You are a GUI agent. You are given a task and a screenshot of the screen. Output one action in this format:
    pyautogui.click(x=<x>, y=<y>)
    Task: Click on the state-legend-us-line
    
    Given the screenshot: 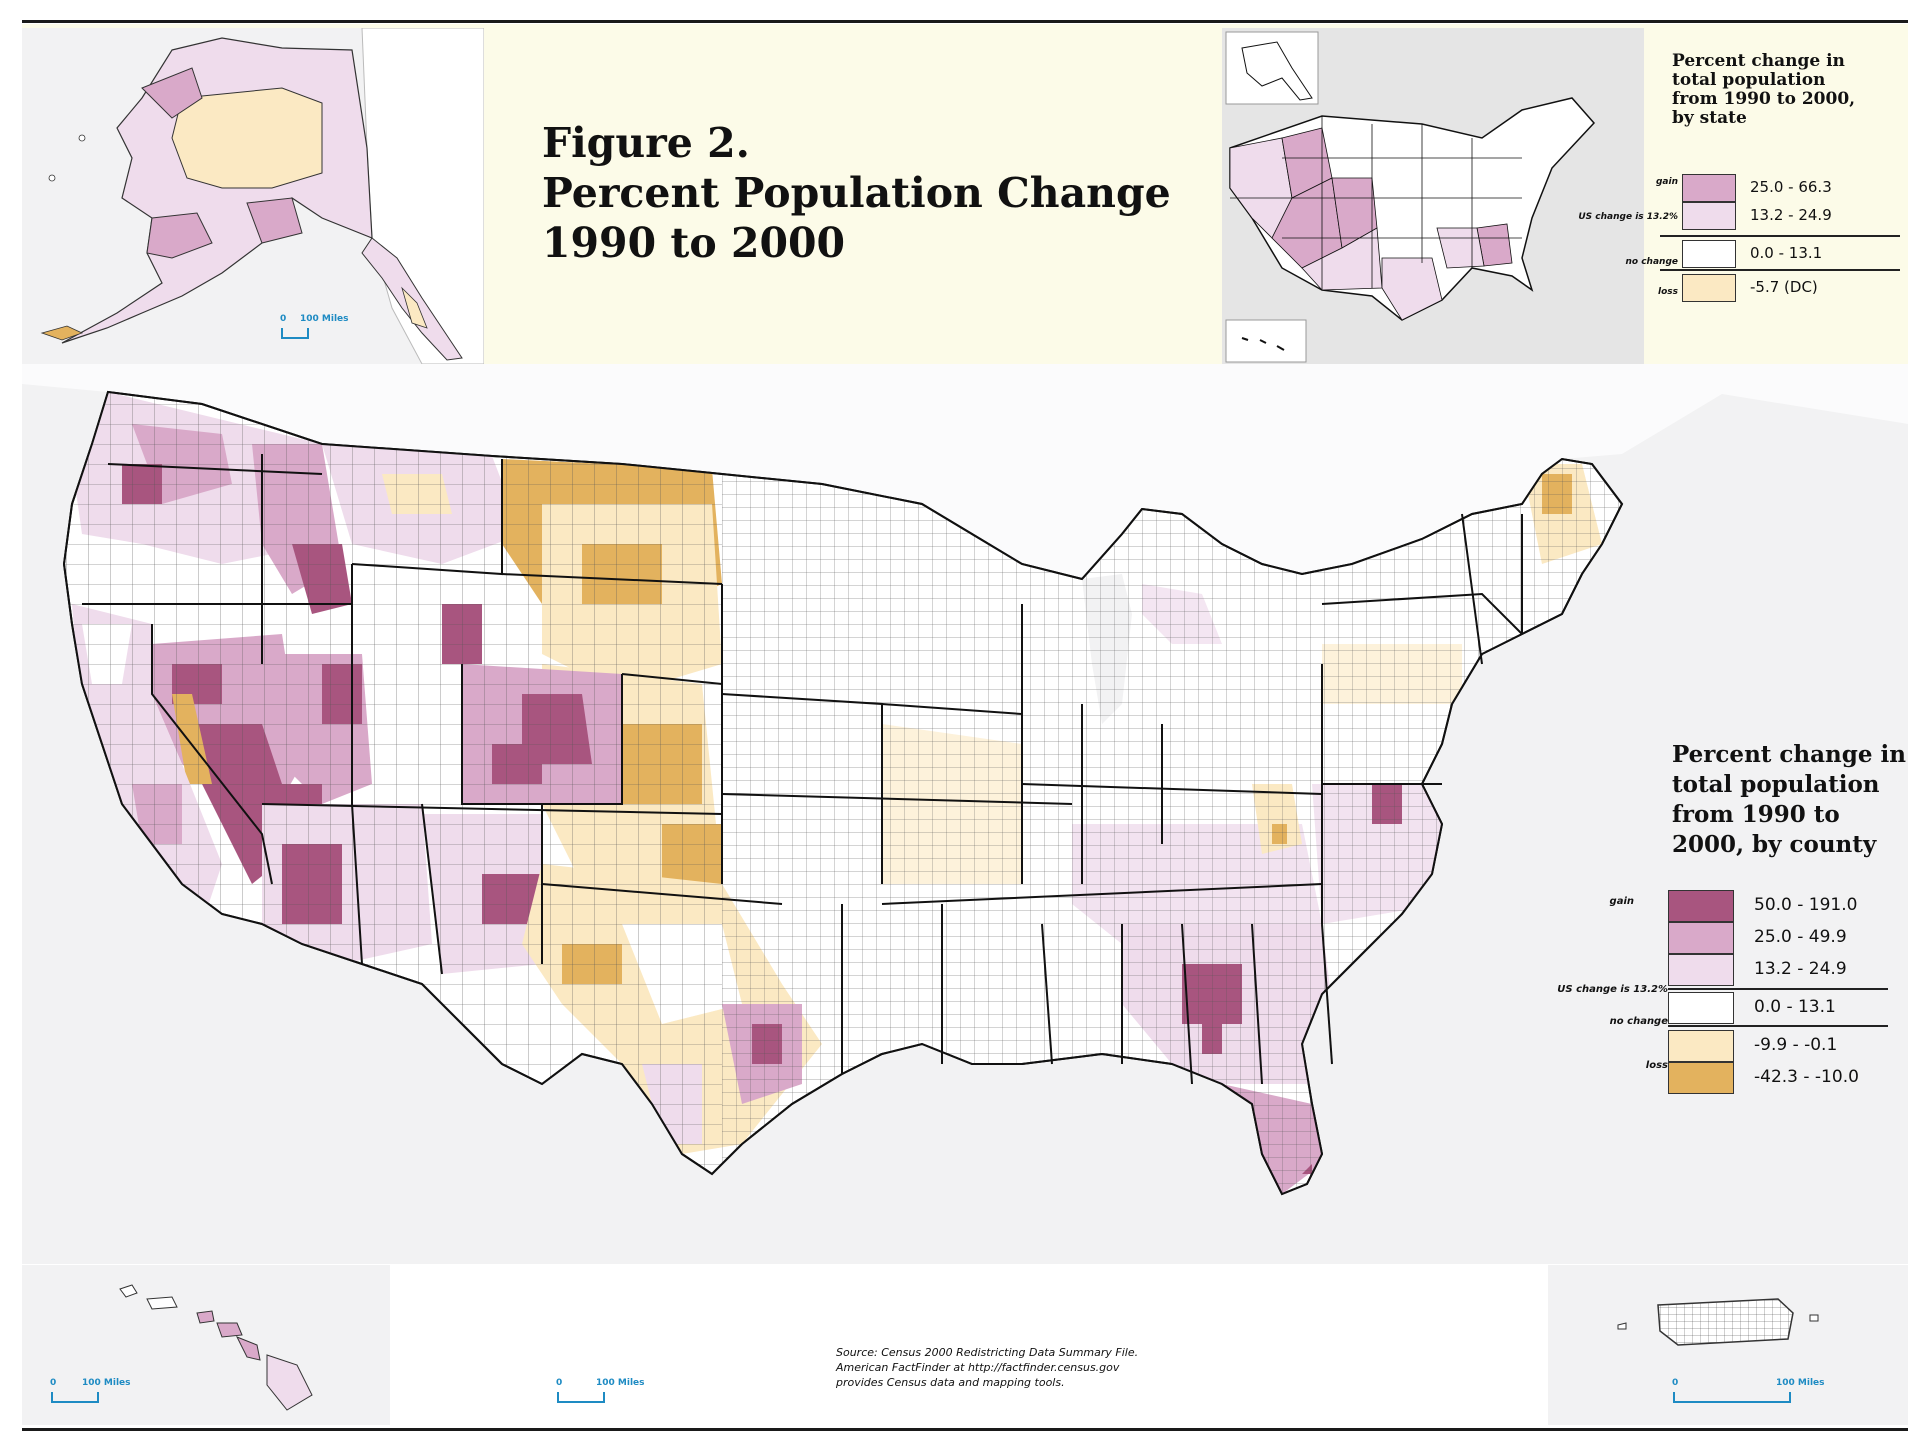 What is the action you would take?
    pyautogui.click(x=1780, y=236)
    